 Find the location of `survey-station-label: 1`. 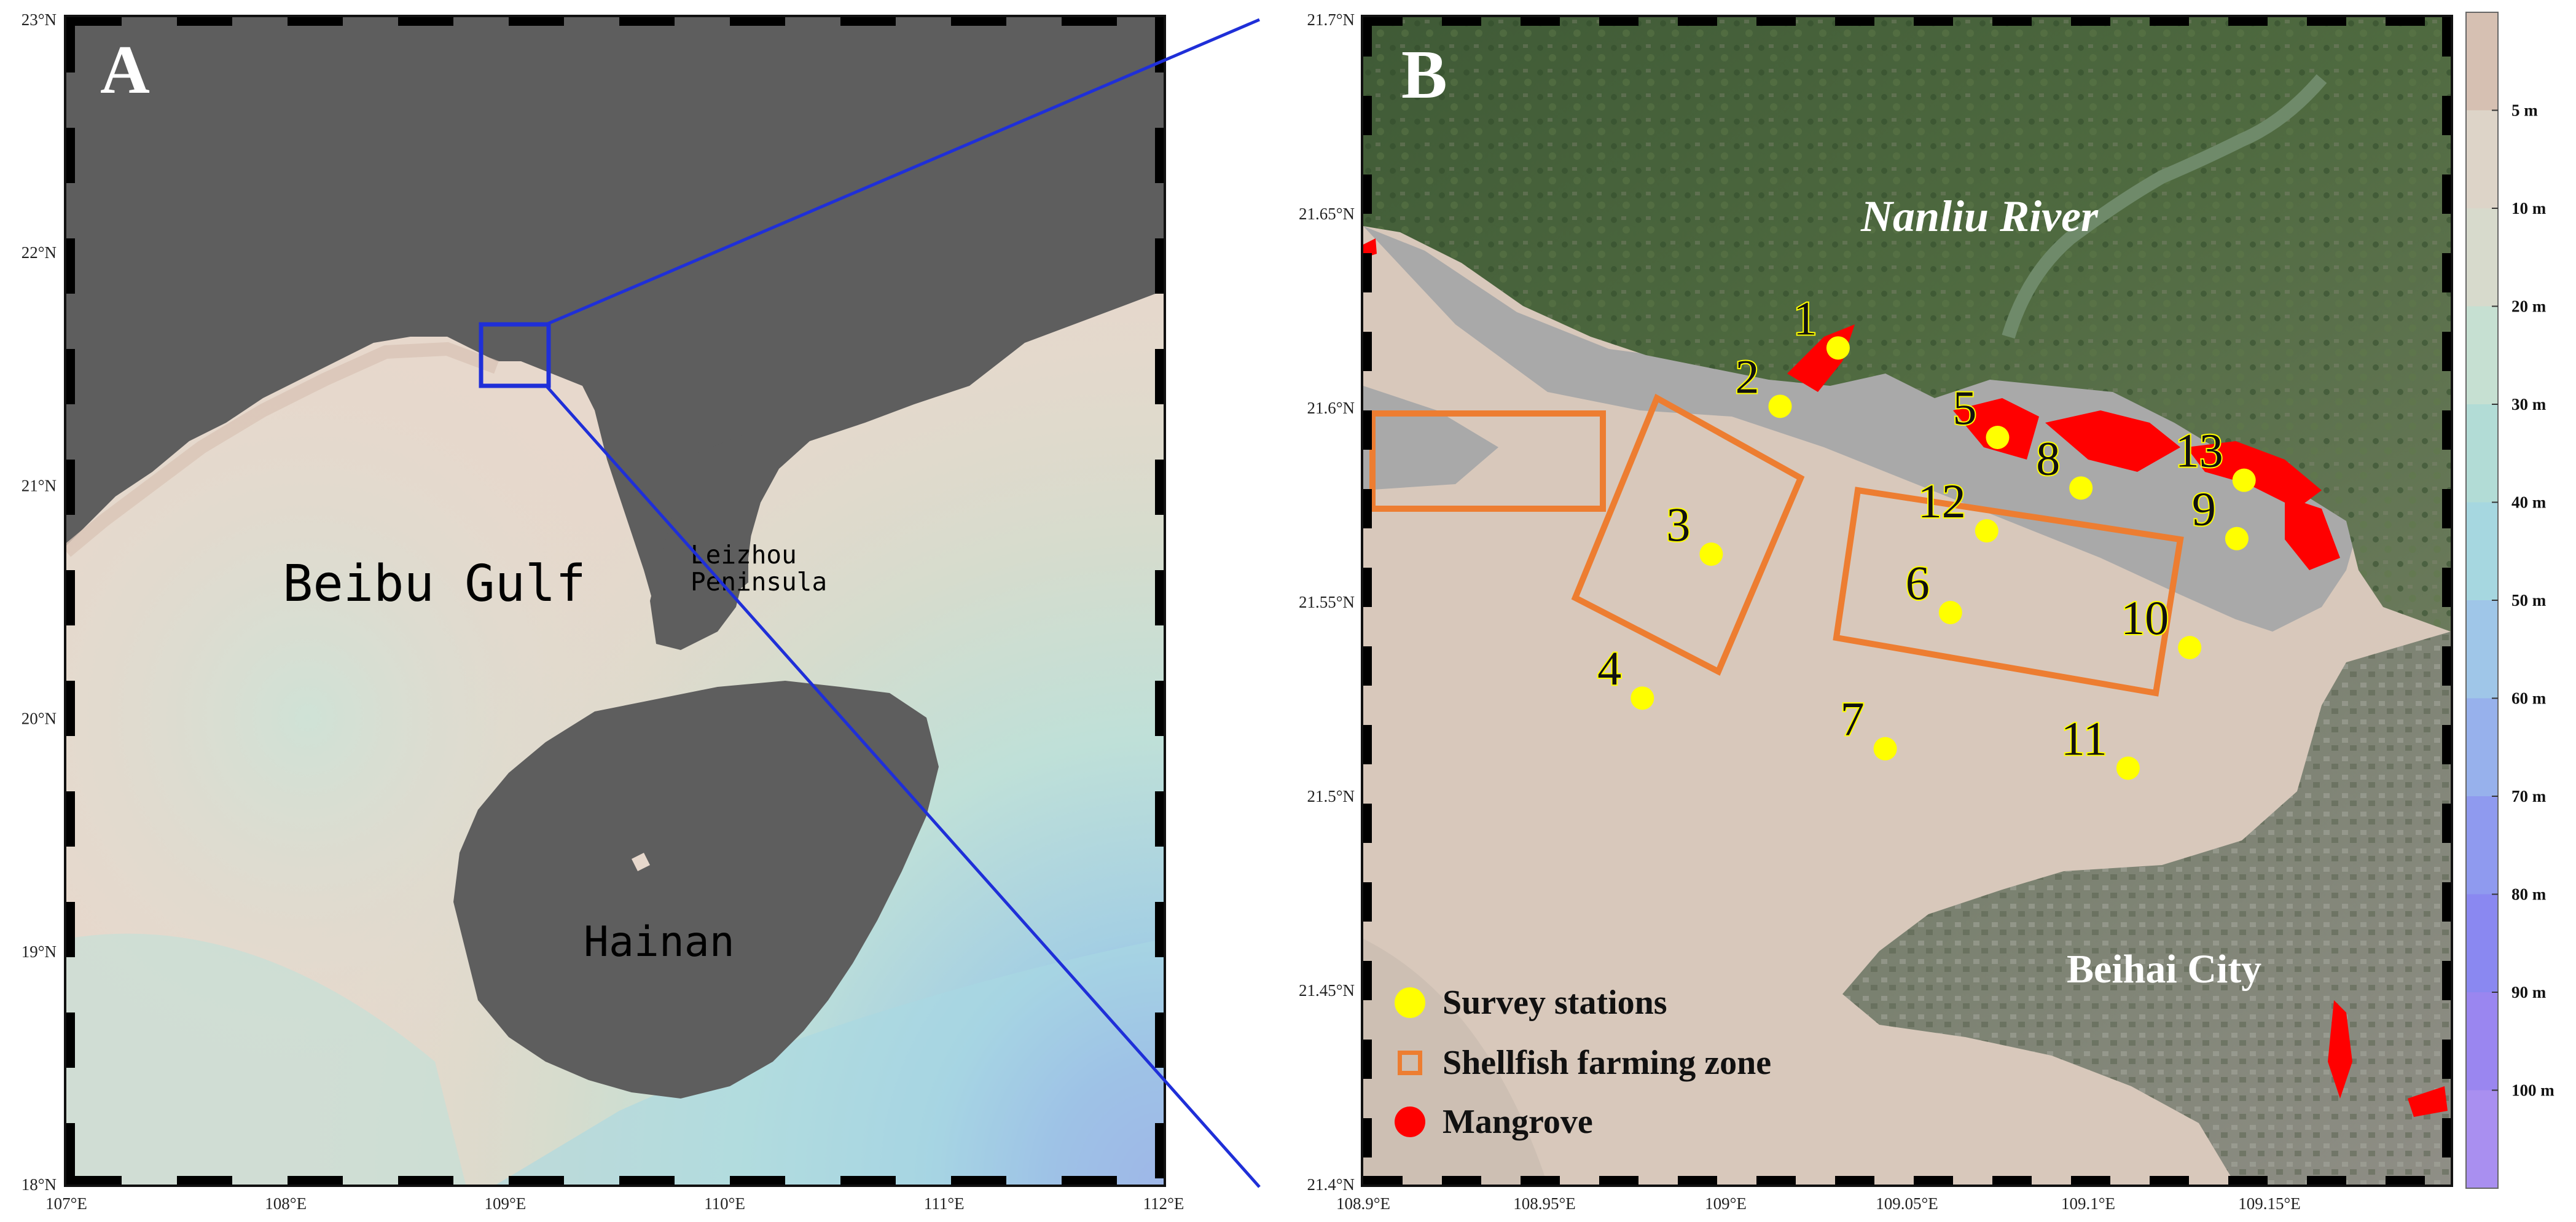

survey-station-label: 1 is located at coordinates (1805, 318).